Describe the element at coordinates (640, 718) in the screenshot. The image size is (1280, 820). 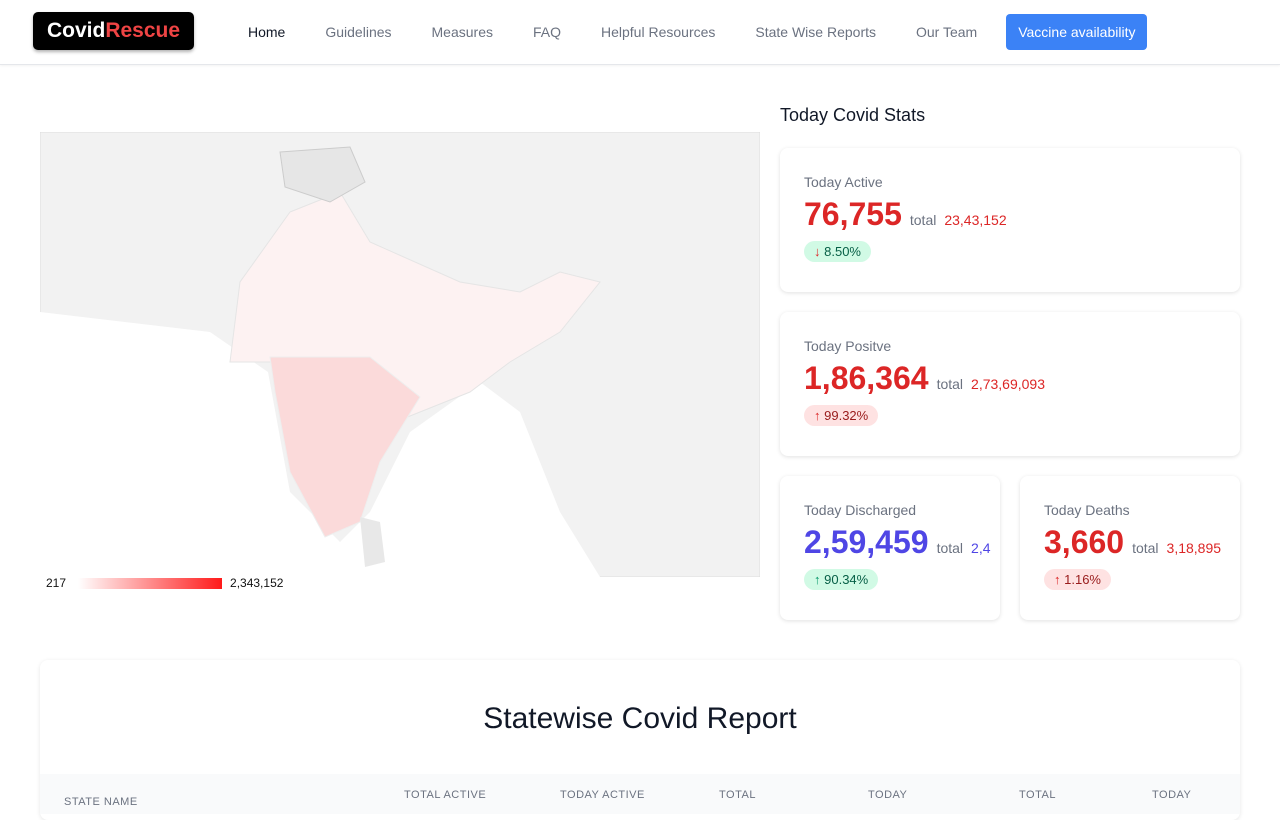
I see `report-title: Statewise Covid Report` at that location.